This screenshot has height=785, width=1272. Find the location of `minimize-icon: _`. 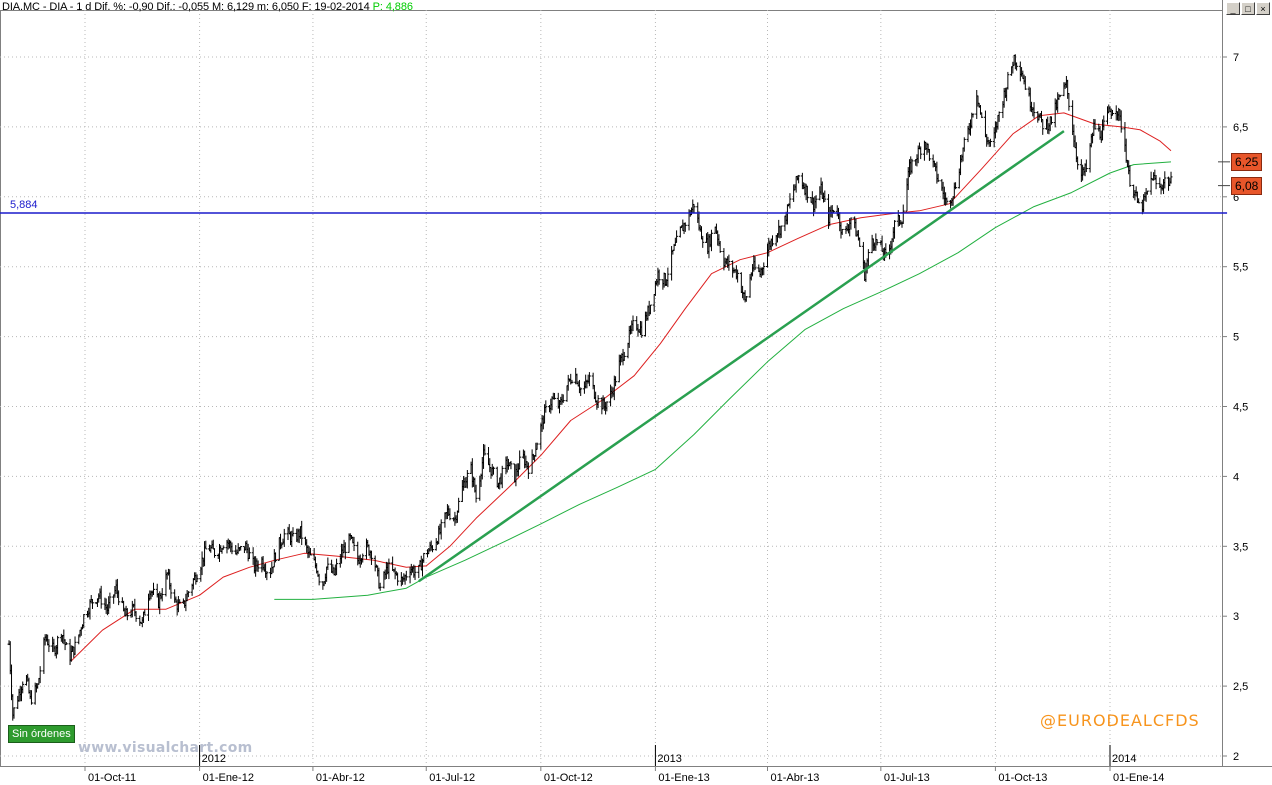

minimize-icon: _ is located at coordinates (1233, 8).